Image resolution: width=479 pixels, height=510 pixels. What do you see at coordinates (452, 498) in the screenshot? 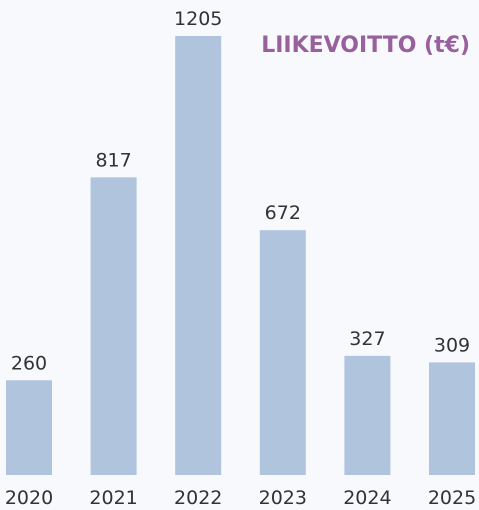
I see `x-tick-label: 2025` at bounding box center [452, 498].